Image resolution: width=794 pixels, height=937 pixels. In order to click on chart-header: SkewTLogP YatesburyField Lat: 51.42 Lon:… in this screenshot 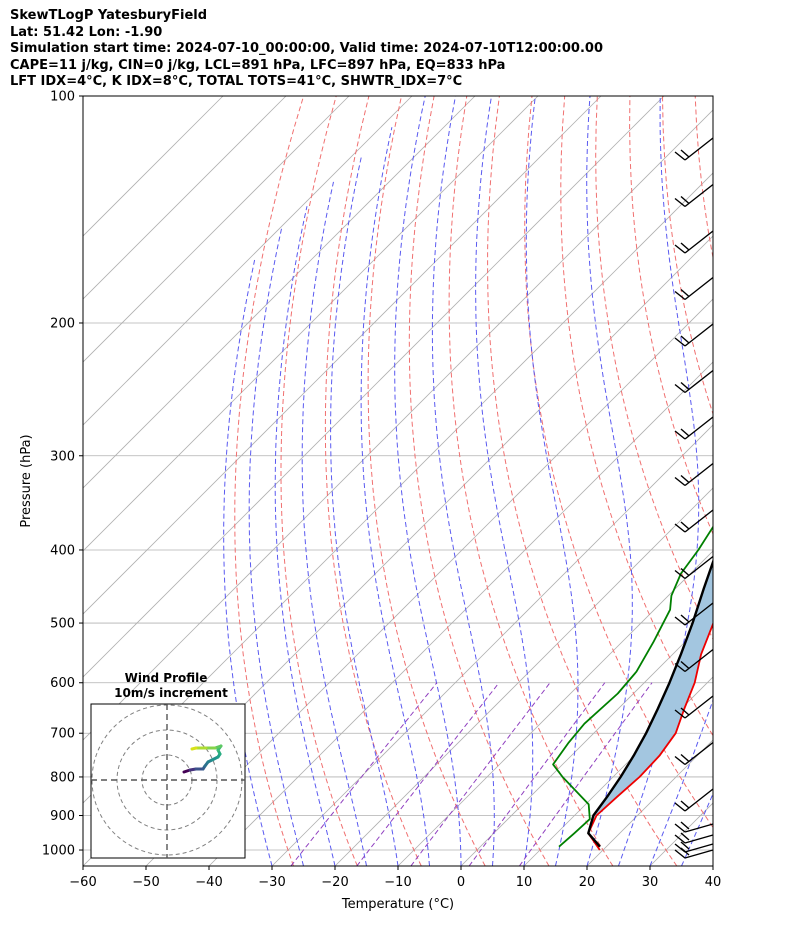, I will do `click(306, 49)`.